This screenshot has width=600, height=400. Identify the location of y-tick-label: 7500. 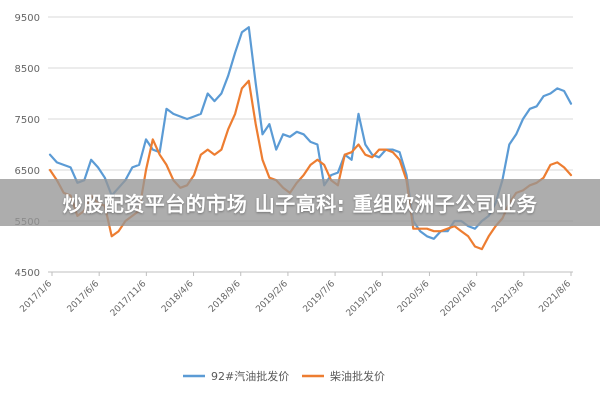
(27, 120).